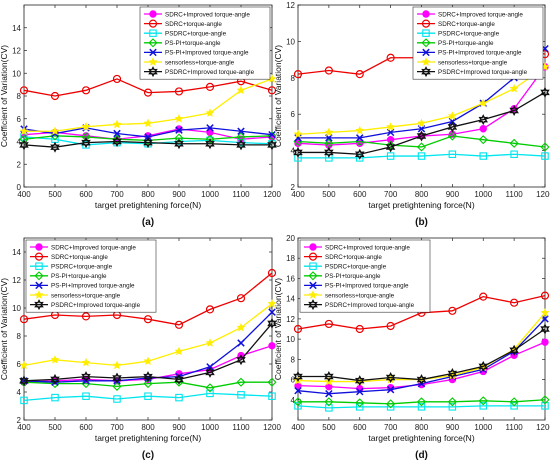 This screenshot has width=550, height=475. Describe the element at coordinates (293, 78) in the screenshot. I see `y-tick-label: 8` at that location.